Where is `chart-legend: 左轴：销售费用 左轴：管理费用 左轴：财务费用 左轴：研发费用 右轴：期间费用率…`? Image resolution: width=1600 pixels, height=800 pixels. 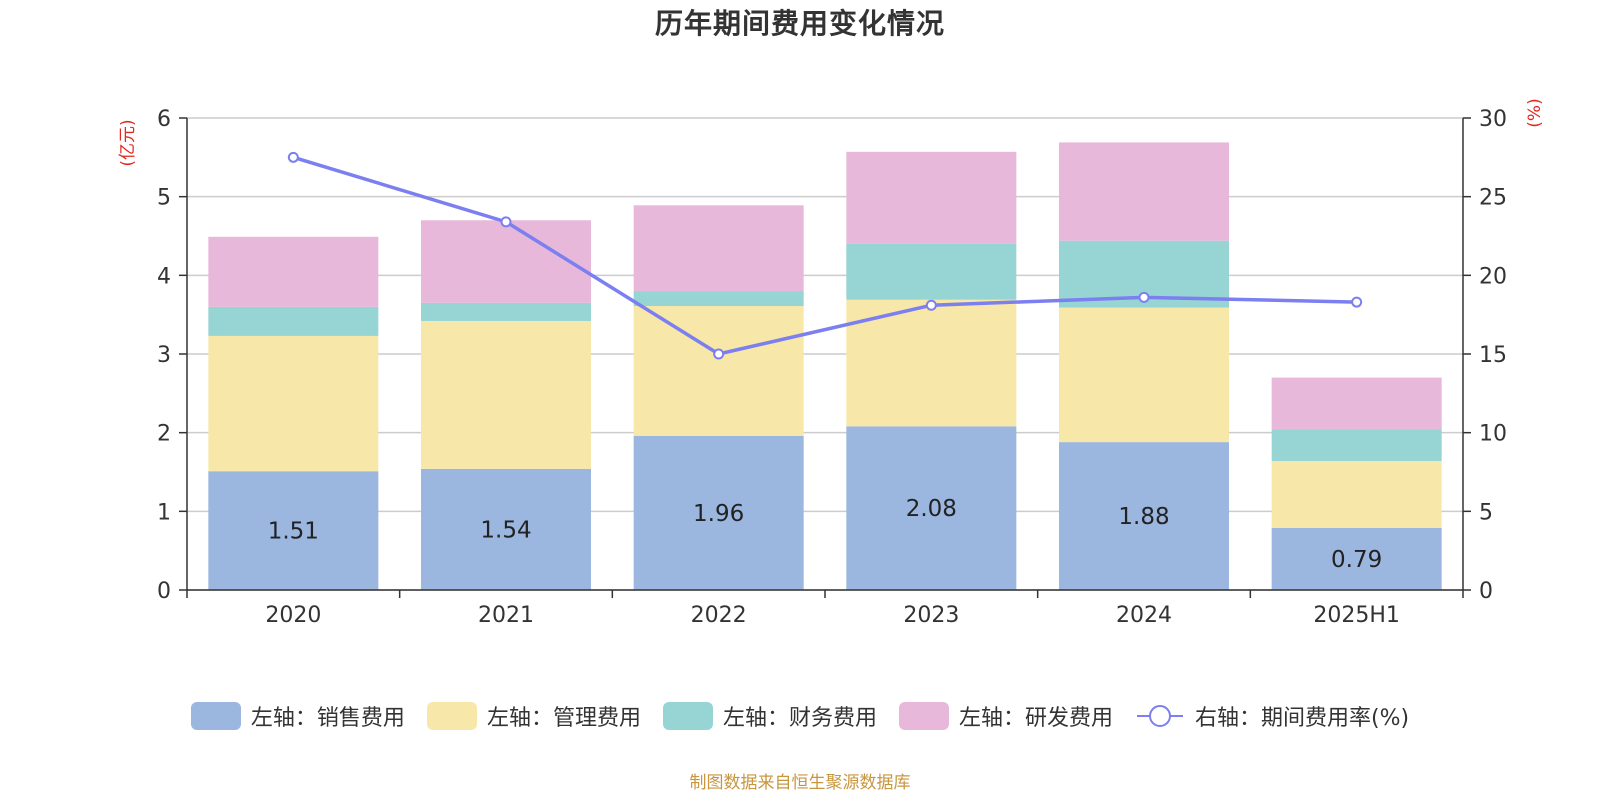 chart-legend: 左轴：销售费用 左轴：管理费用 左轴：财务费用 左轴：研发费用 右轴：期间费用率… is located at coordinates (800, 716).